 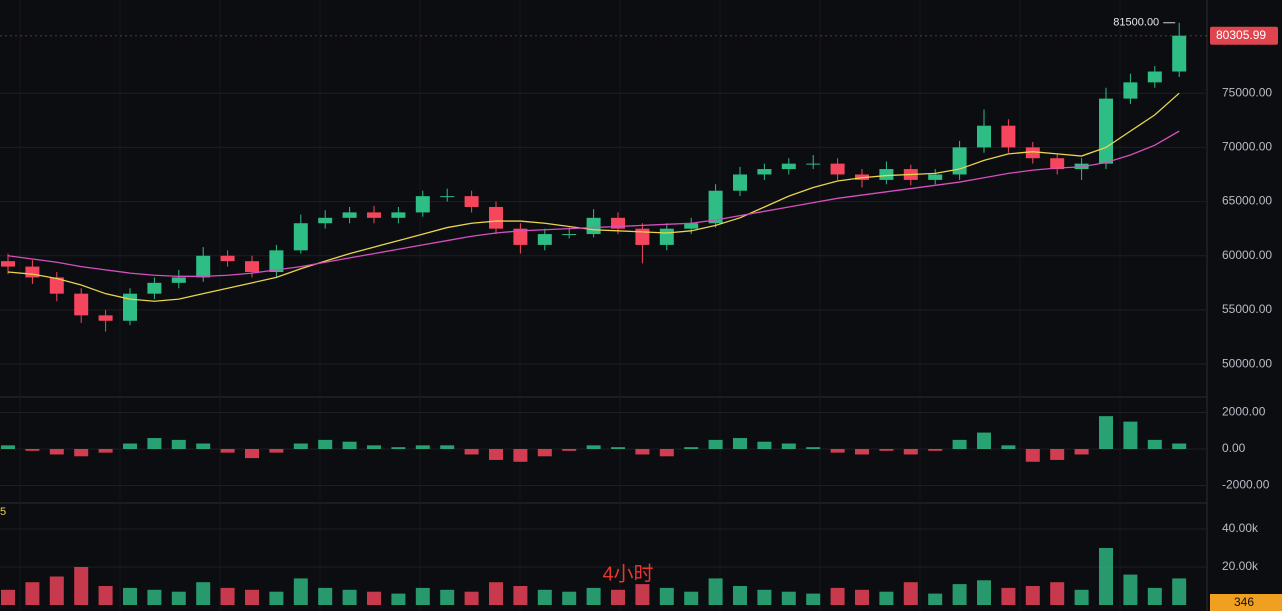 I want to click on y-tick-label: 20.00k, so click(x=1240, y=566).